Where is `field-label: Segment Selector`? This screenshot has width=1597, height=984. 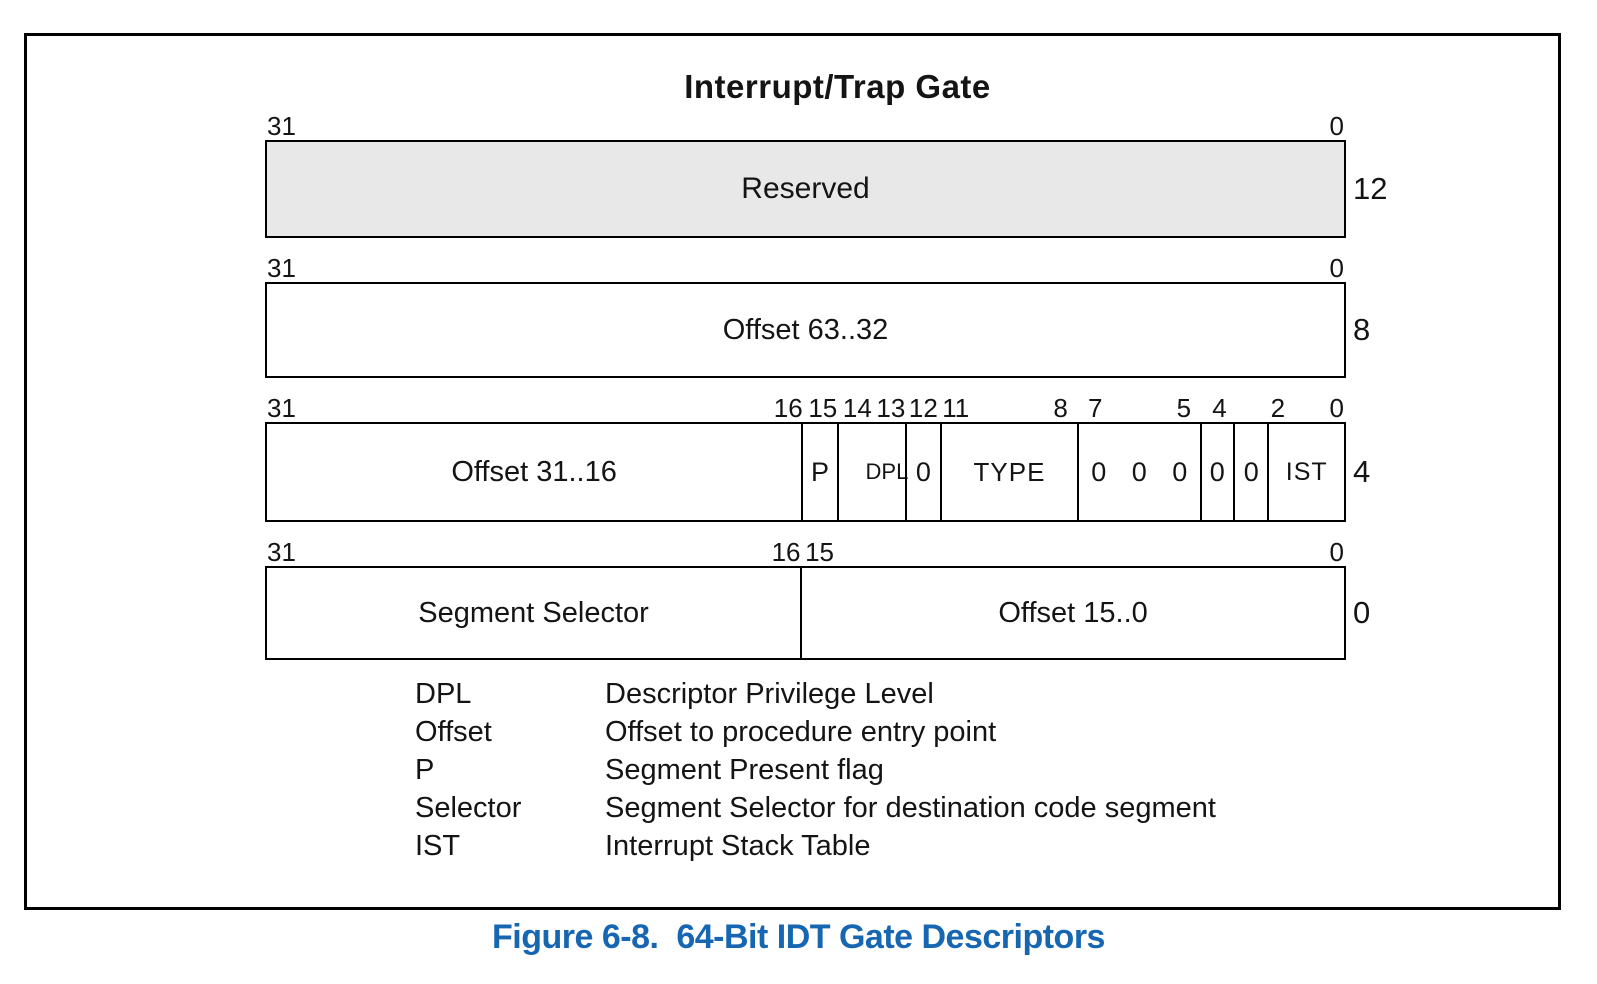 field-label: Segment Selector is located at coordinates (533, 612).